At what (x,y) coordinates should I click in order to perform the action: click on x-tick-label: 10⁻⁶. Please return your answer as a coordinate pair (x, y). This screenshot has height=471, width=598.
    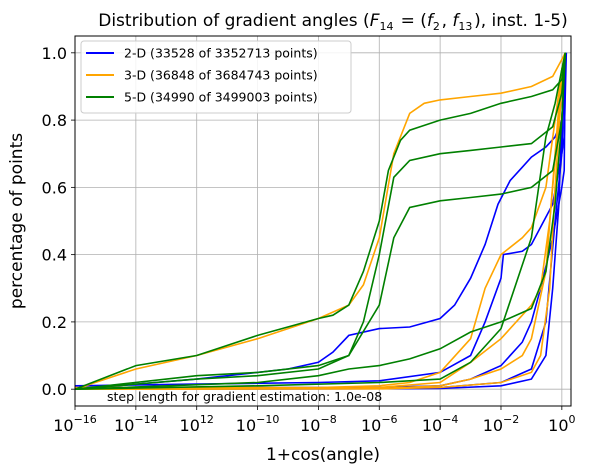
    Looking at the image, I should click on (379, 424).